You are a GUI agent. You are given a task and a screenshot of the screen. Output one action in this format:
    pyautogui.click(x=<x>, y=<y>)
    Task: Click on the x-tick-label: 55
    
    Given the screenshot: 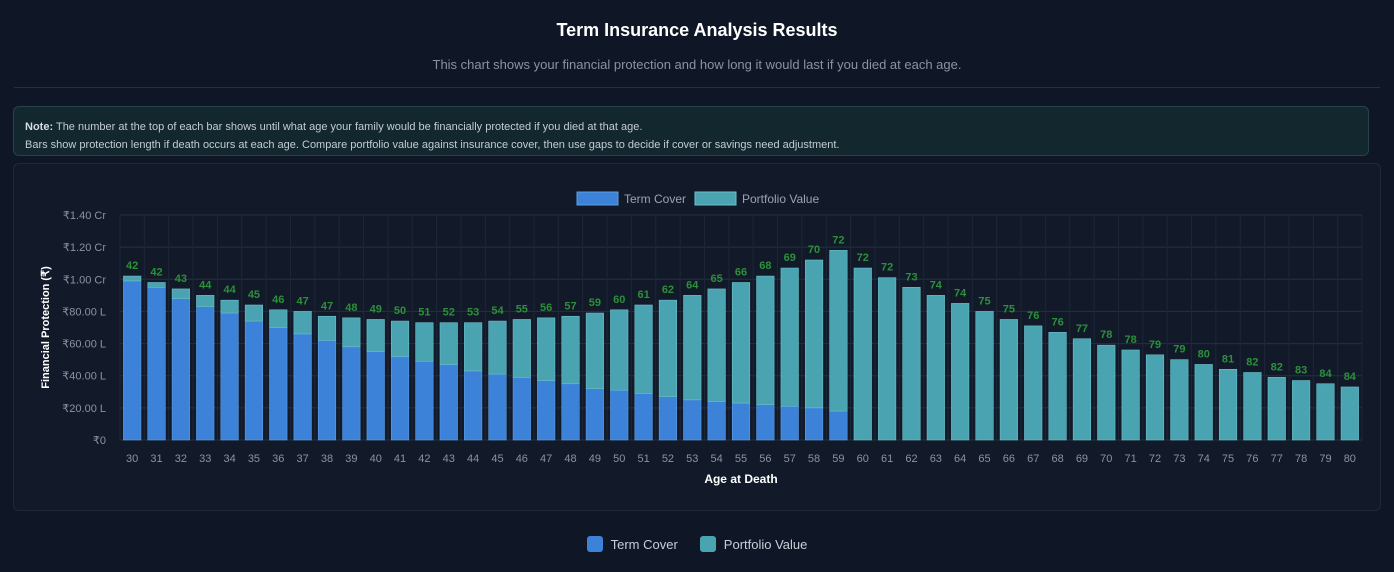 What is the action you would take?
    pyautogui.click(x=741, y=459)
    